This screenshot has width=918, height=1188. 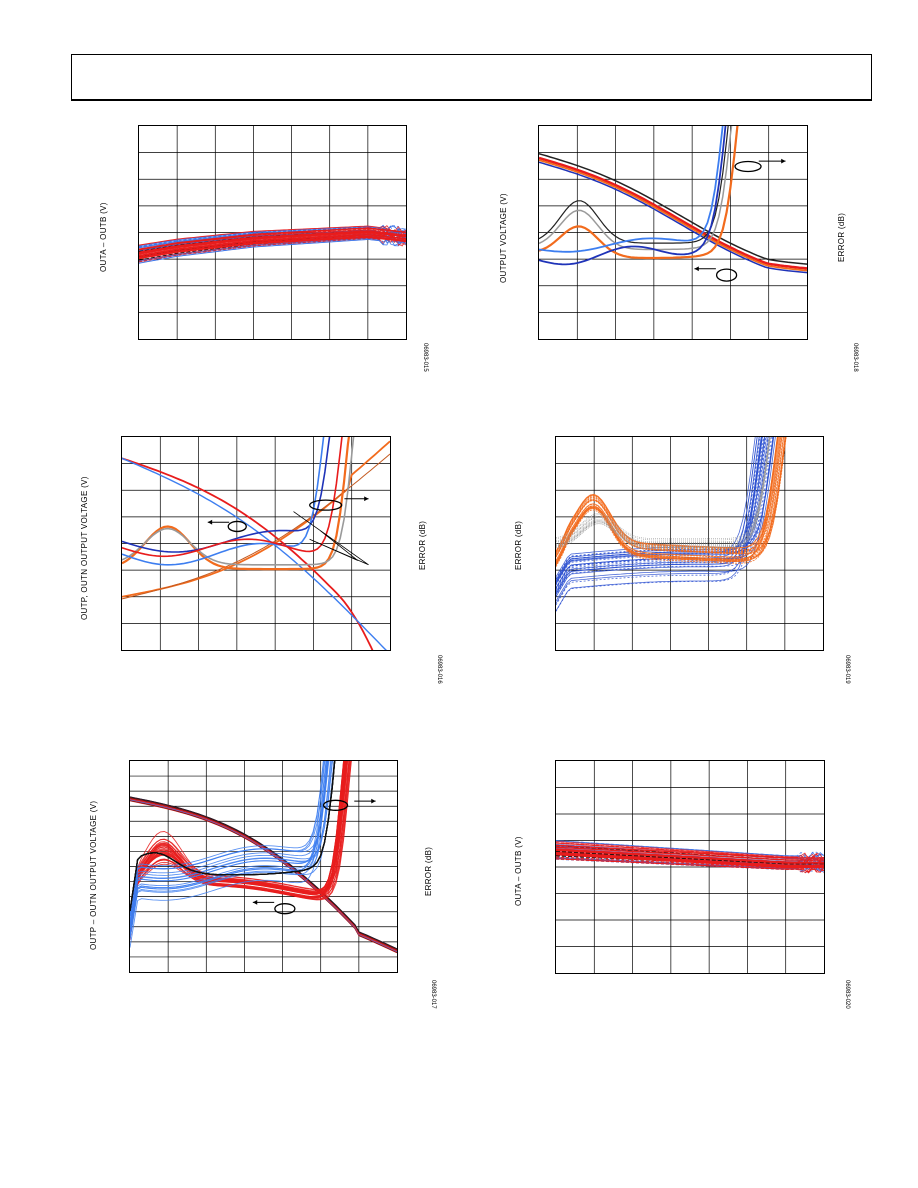 I want to click on y-axis-label: ERROR (dB), so click(x=518, y=545).